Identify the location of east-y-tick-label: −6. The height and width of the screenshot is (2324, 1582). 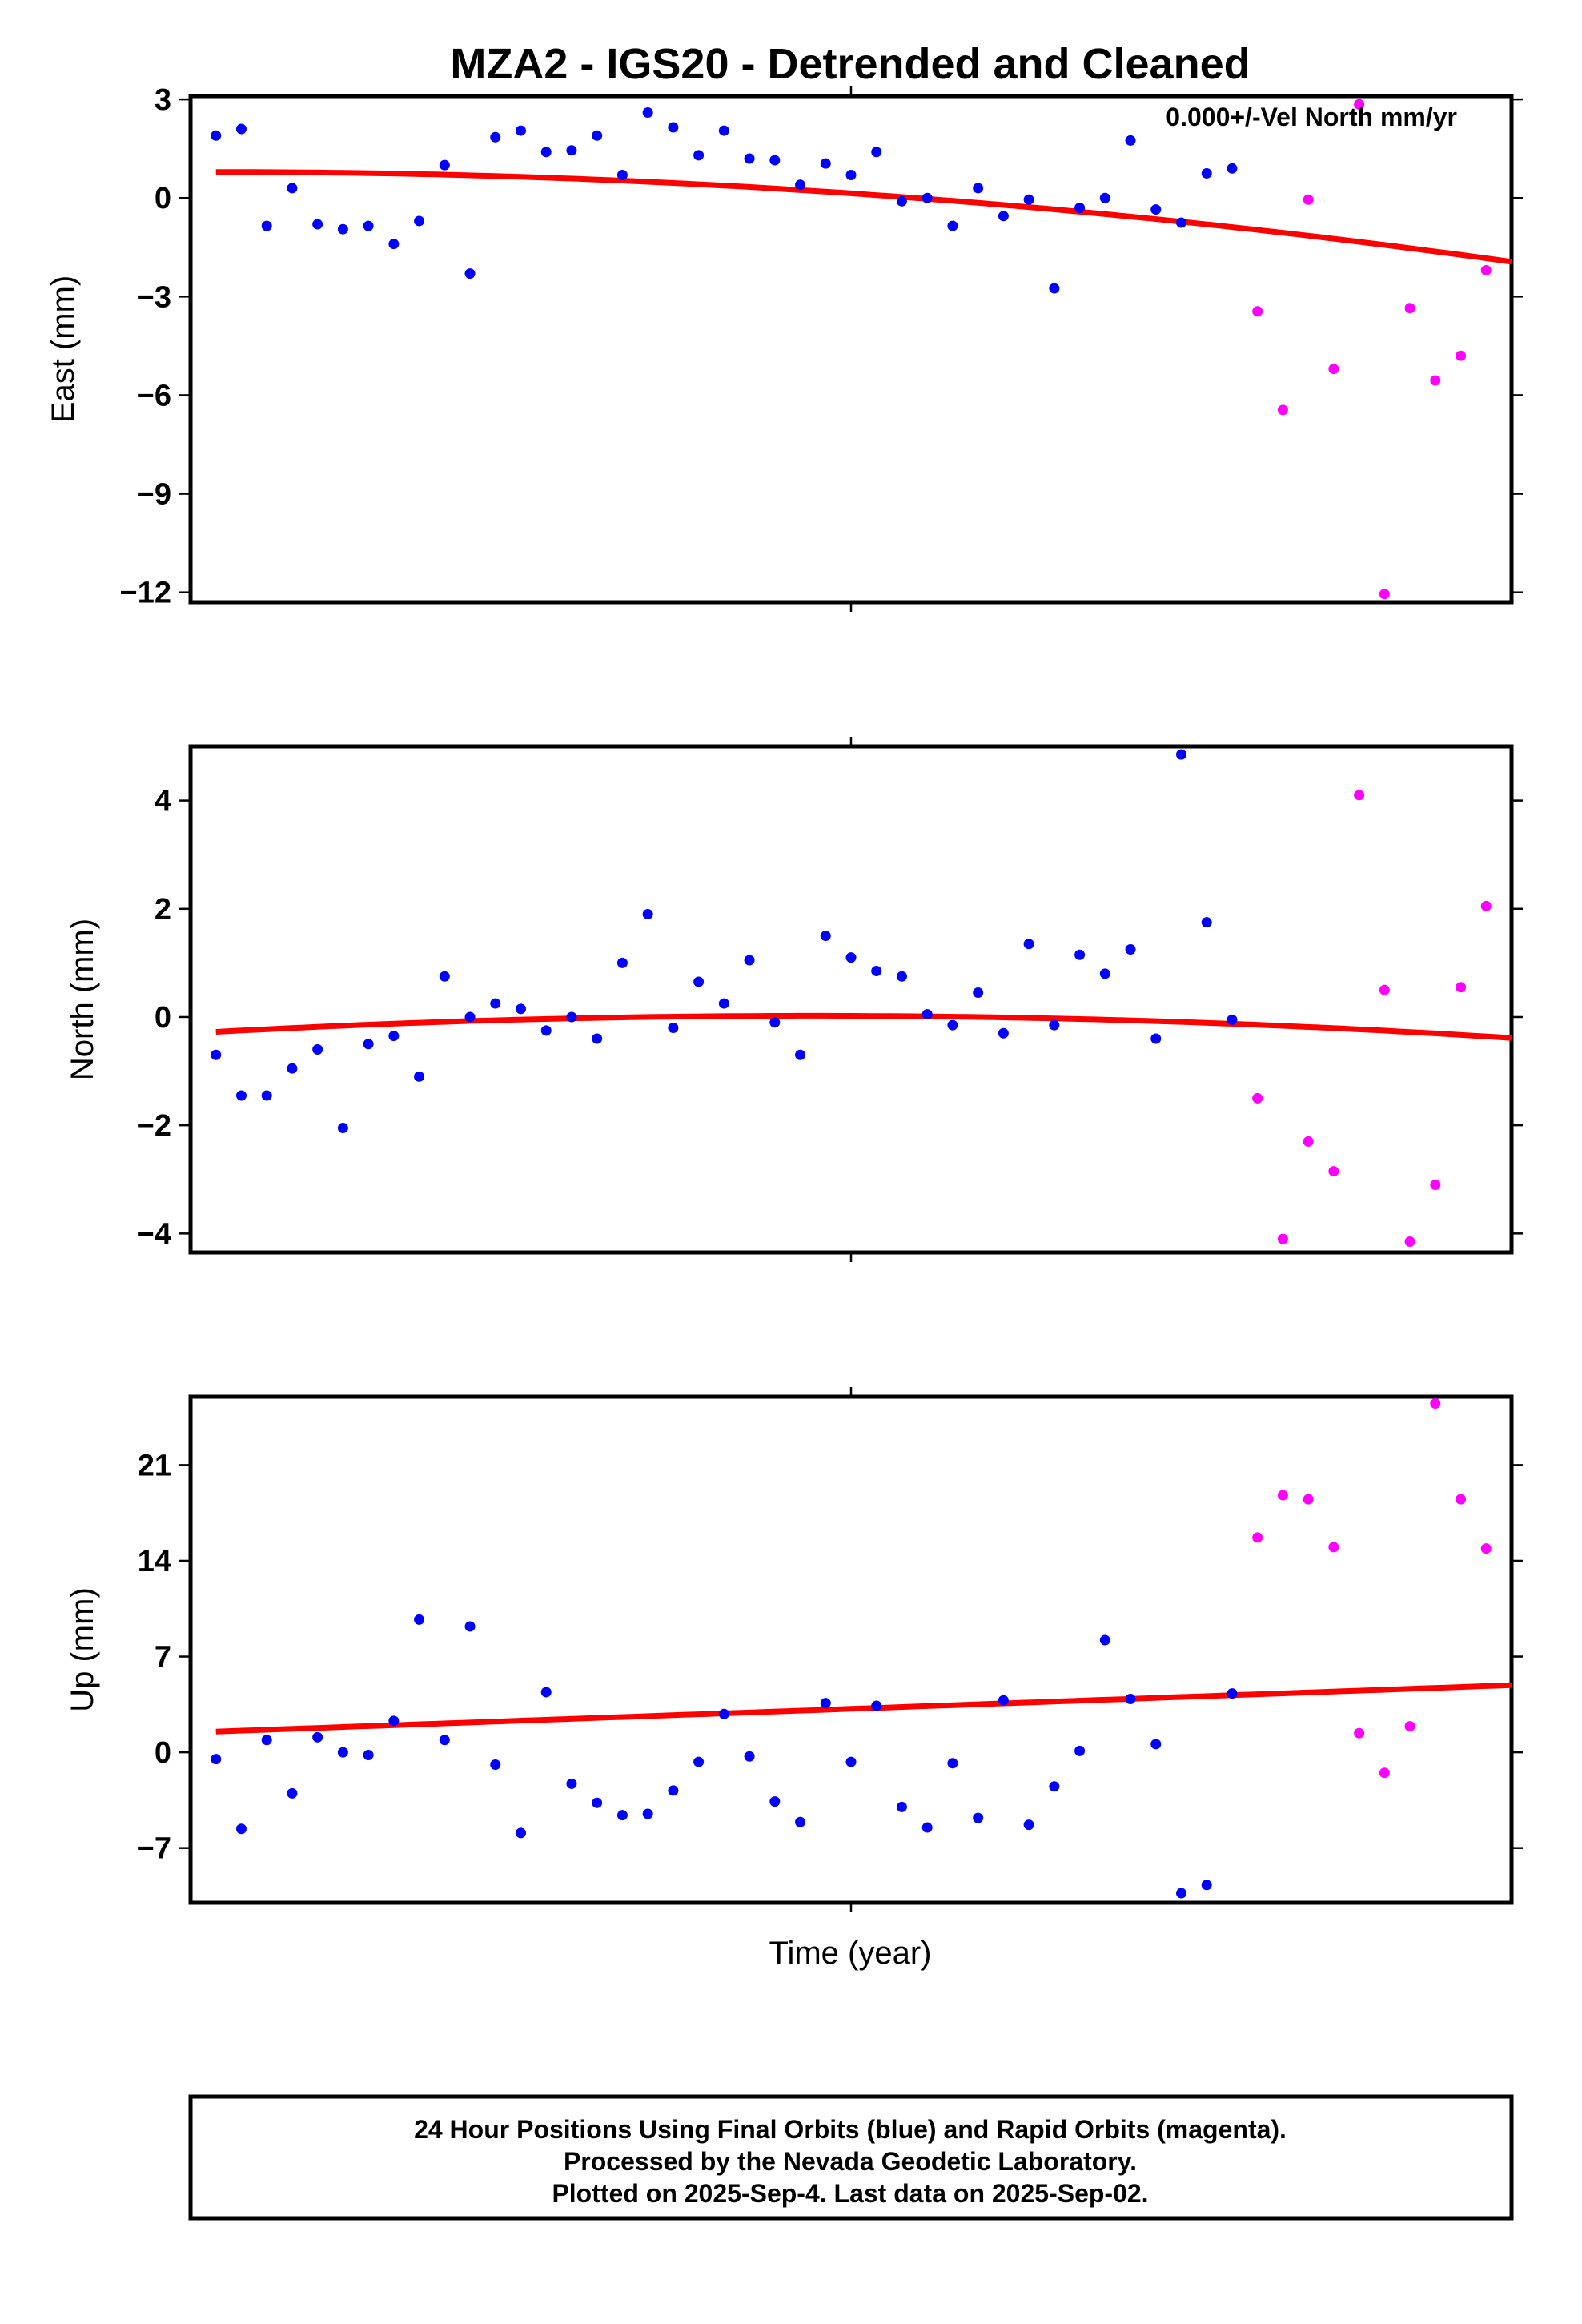
(154, 395).